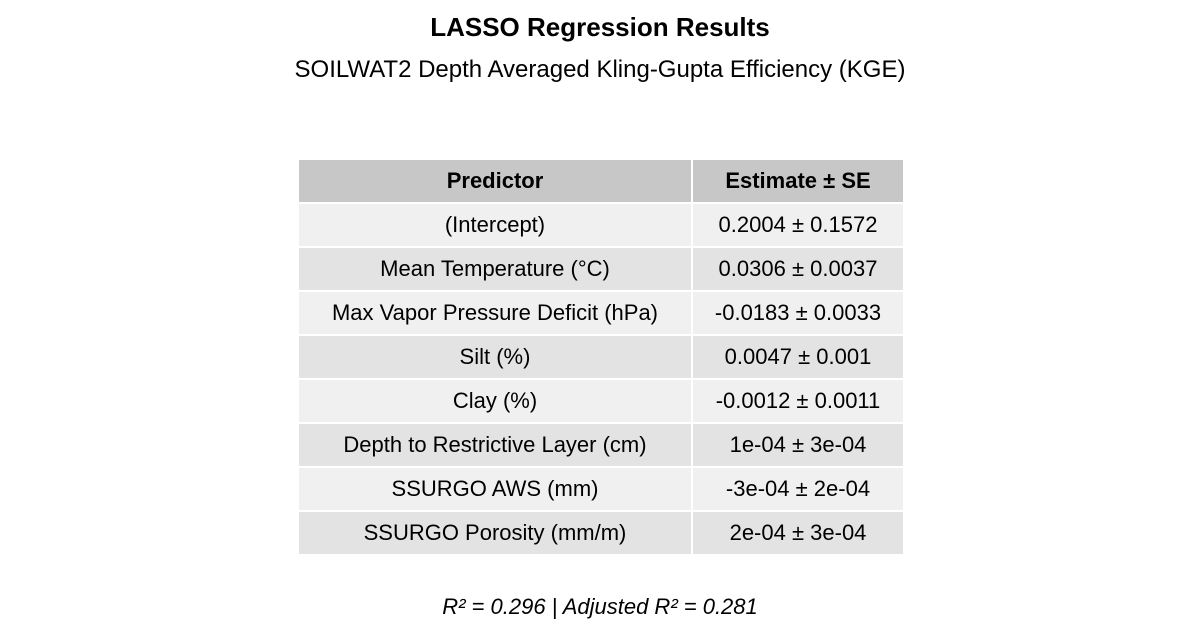 This screenshot has width=1200, height=630. Describe the element at coordinates (798, 401) in the screenshot. I see `estimate-cell: -0.0012 ± 0.0011` at that location.